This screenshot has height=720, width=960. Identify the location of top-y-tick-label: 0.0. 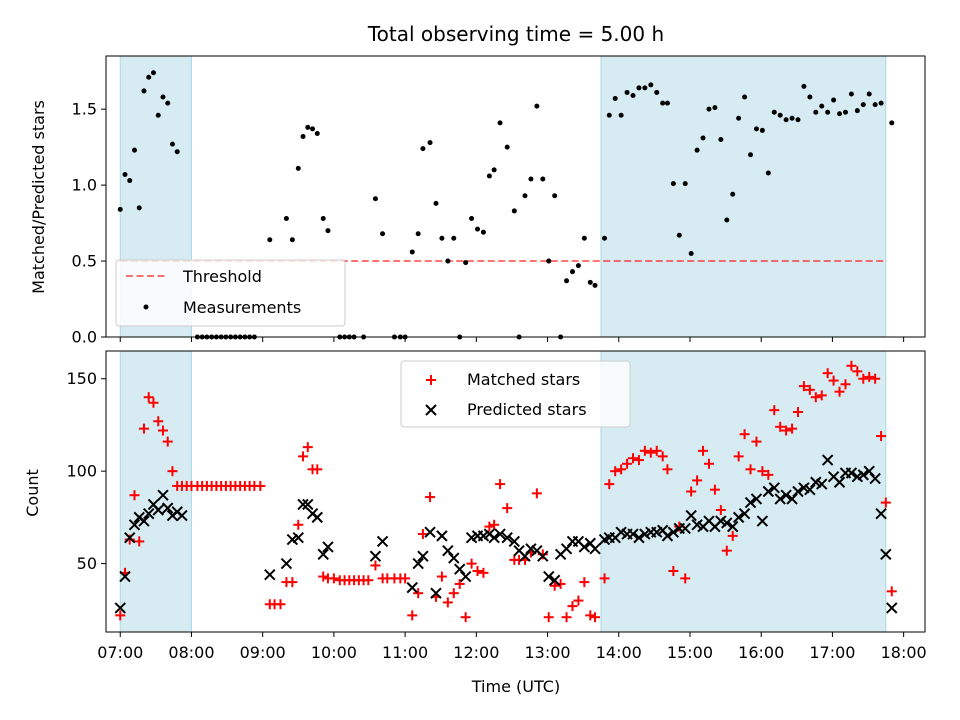
(84, 337).